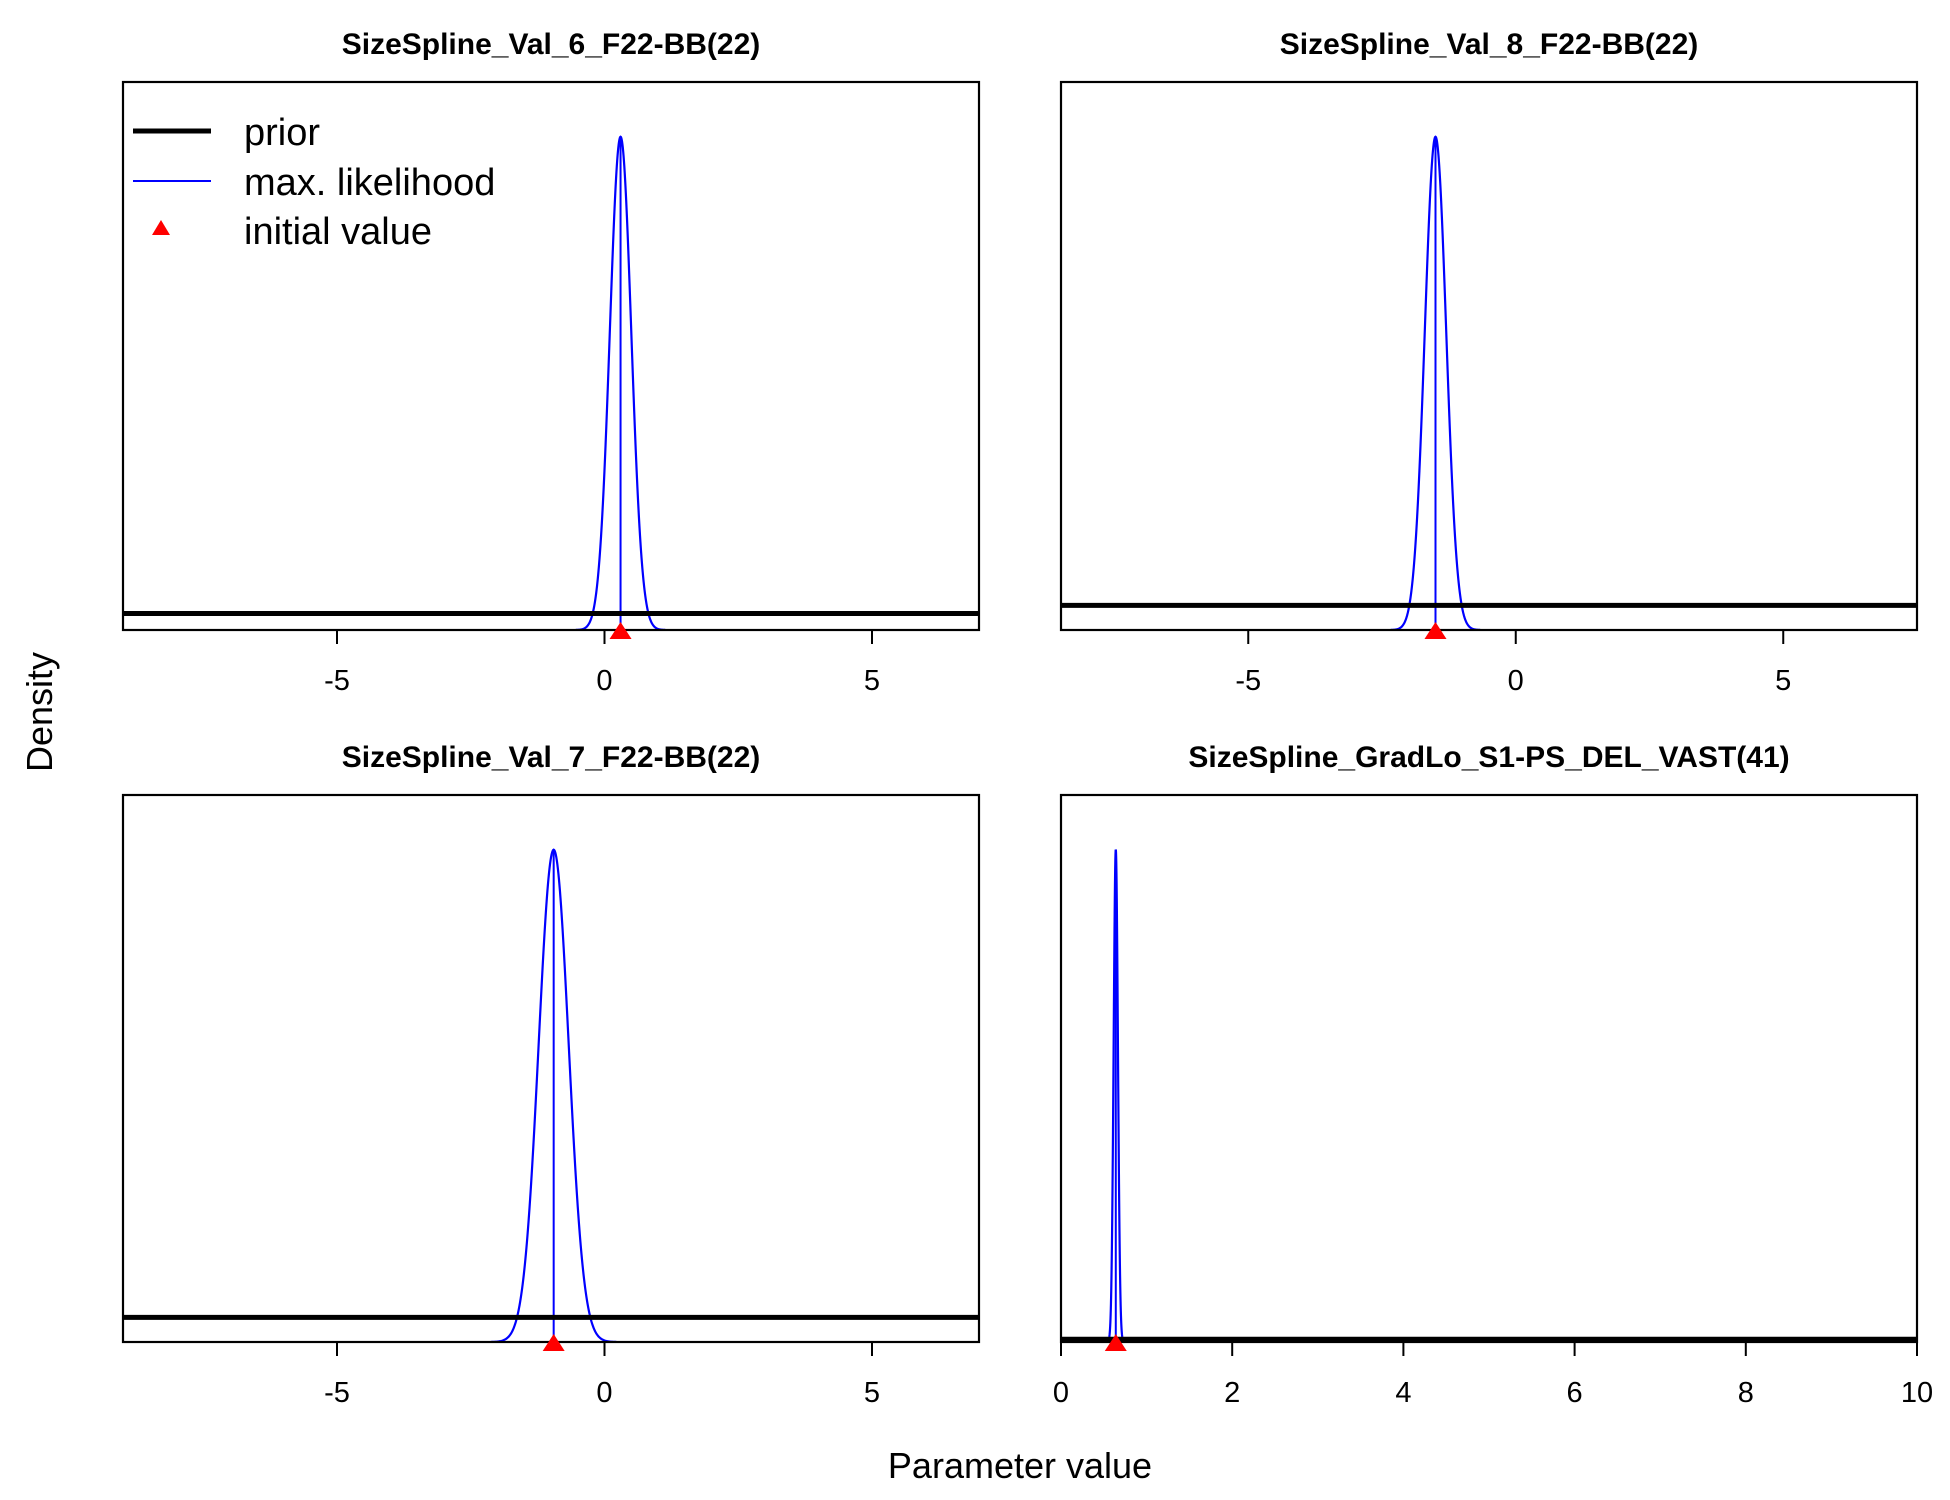 The height and width of the screenshot is (1500, 1950). I want to click on panel-title: SizeSpline_Val_7_F22-BB(22), so click(551, 757).